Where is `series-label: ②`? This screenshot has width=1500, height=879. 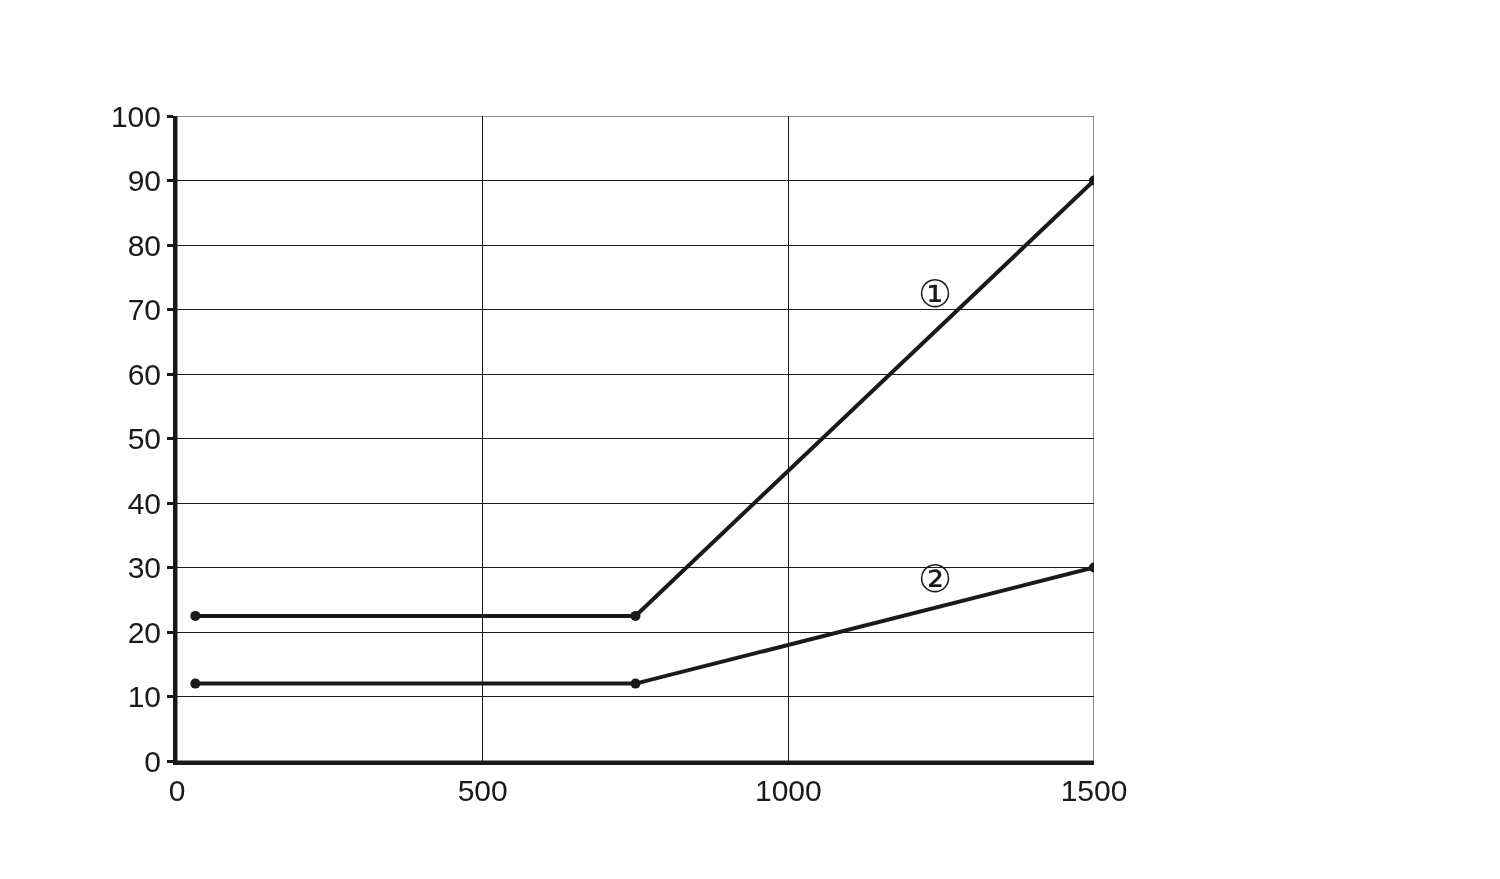 series-label: ② is located at coordinates (935, 579).